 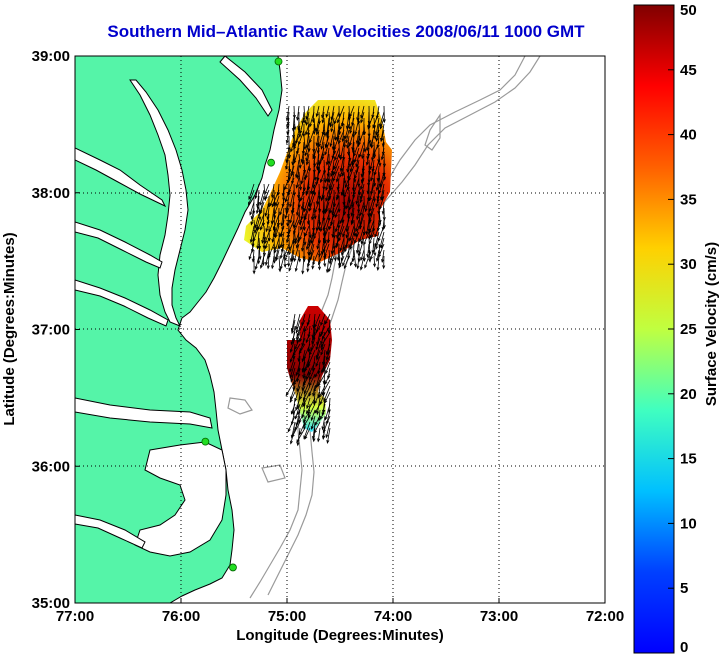 What do you see at coordinates (181, 616) in the screenshot?
I see `x-tick-label: 76:00` at bounding box center [181, 616].